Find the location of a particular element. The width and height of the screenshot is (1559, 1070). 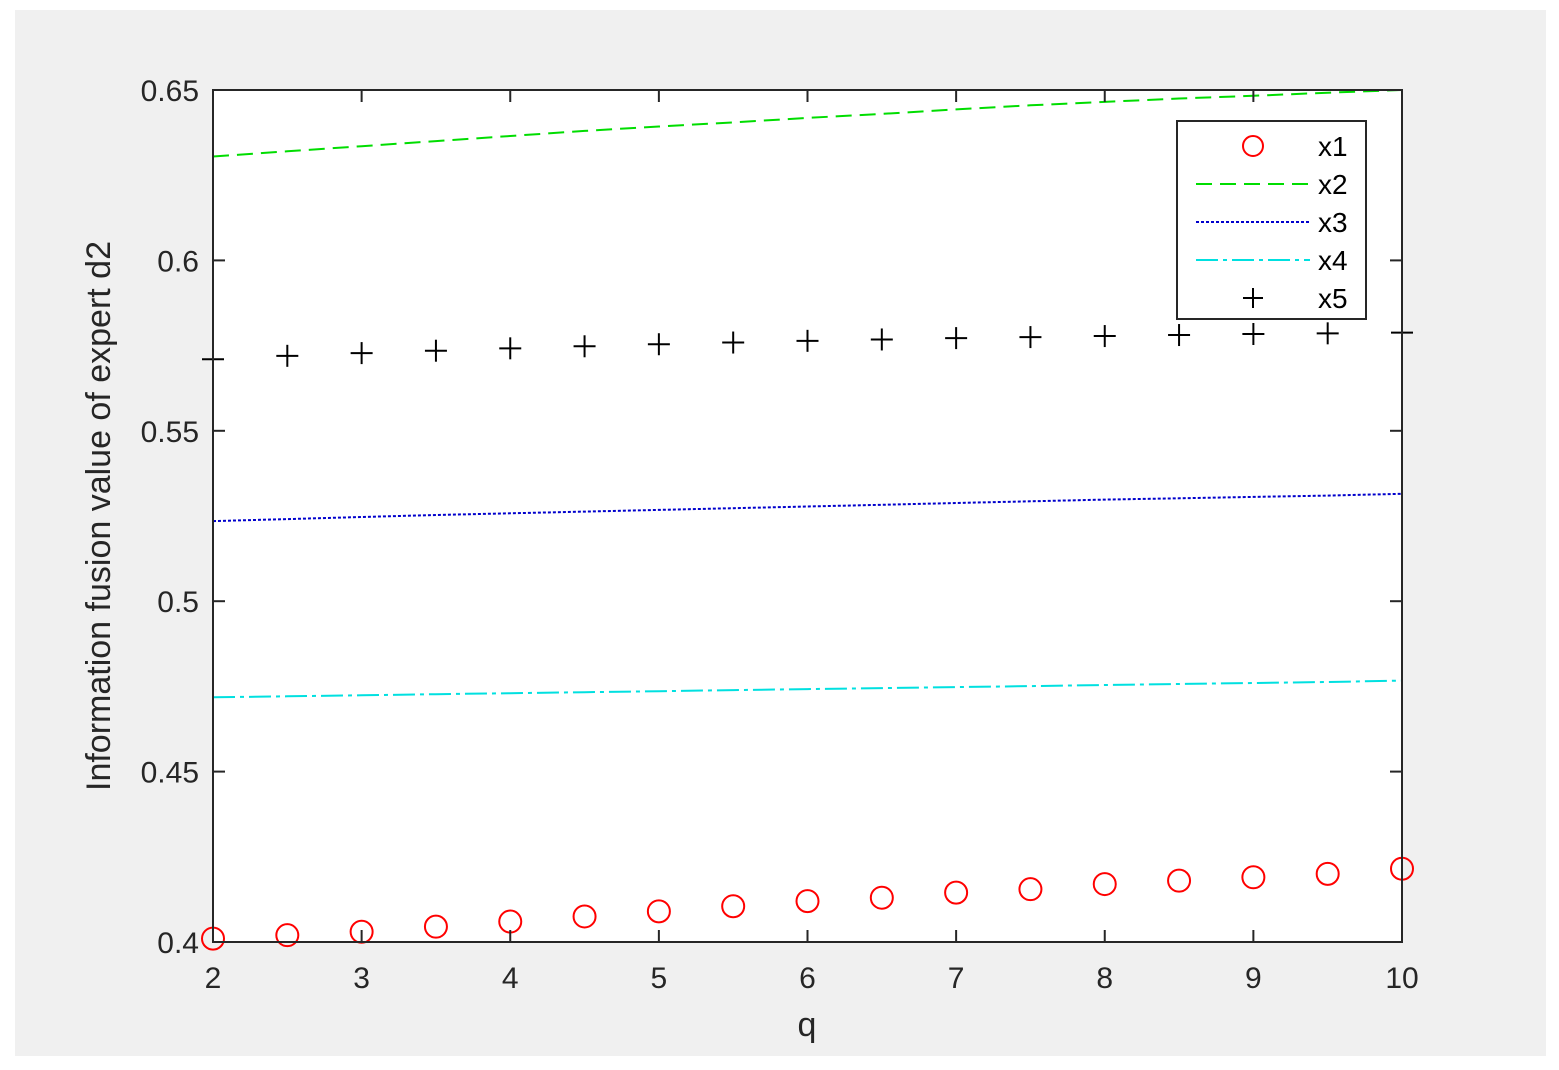

legend: x1 x2 x3 x4 x5 is located at coordinates (1271, 220).